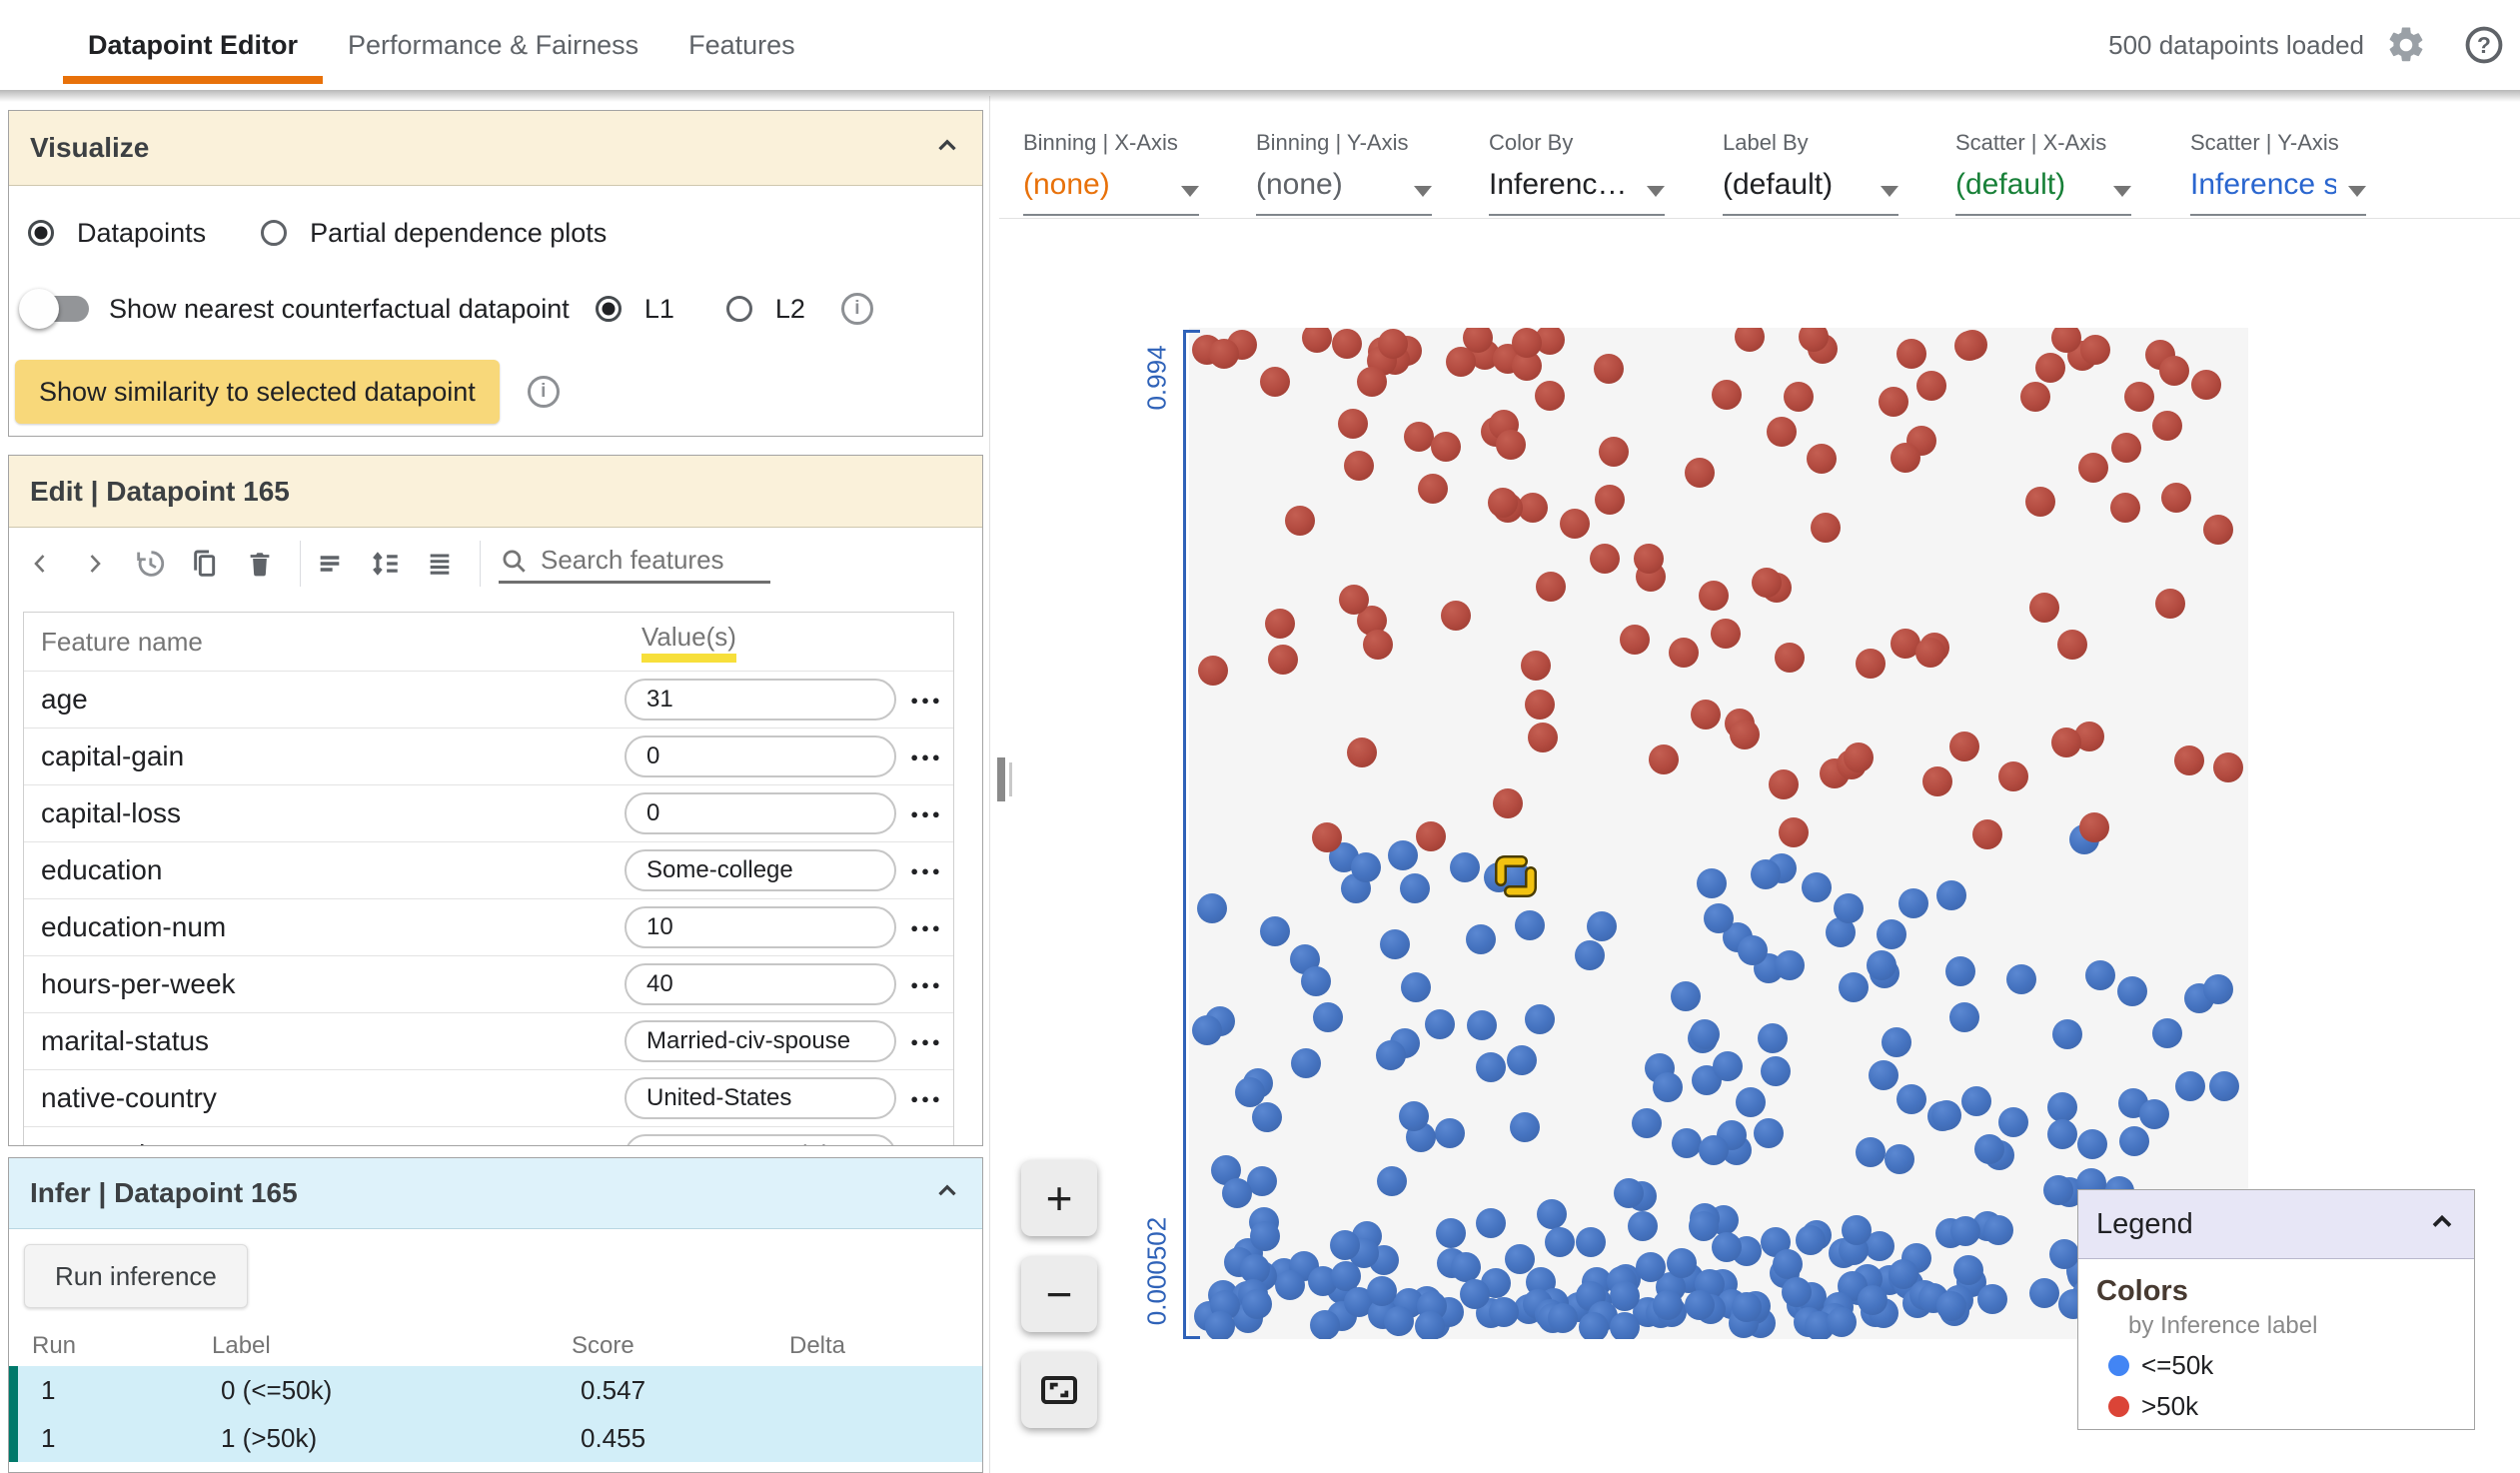 This screenshot has height=1473, width=2520. I want to click on dropdown-scatter-y: Scatter | Y-Axis Inference s, so click(2278, 173).